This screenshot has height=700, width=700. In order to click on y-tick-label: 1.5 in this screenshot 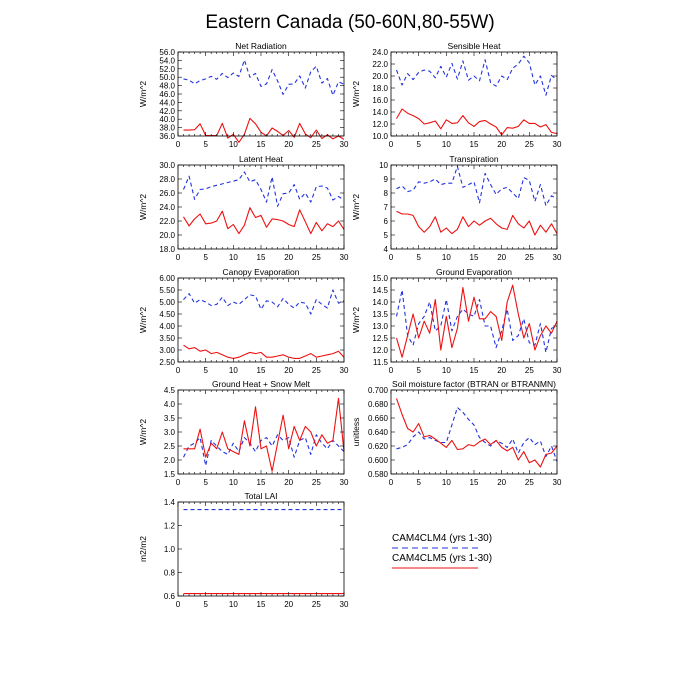, I will do `click(170, 474)`.